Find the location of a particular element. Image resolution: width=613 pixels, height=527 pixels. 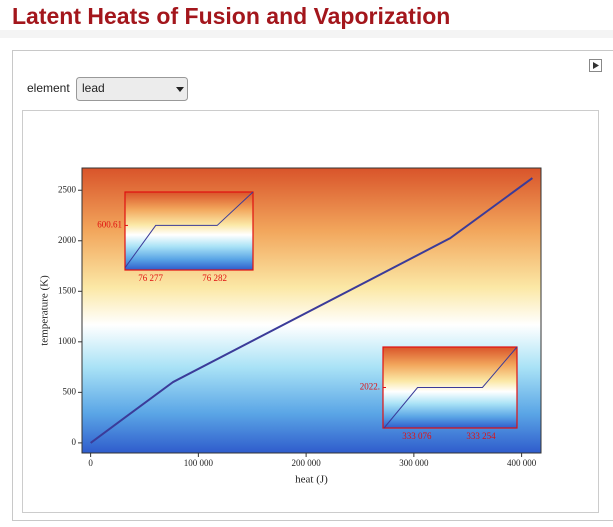

y-tick-label: 2000 is located at coordinates (67, 240).